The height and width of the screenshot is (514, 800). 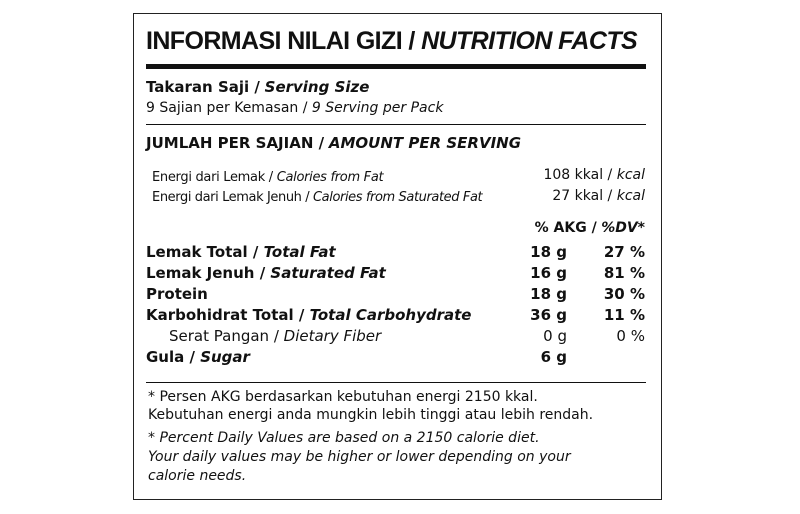 What do you see at coordinates (548, 273) in the screenshot?
I see `nutrient-amount: 16 g` at bounding box center [548, 273].